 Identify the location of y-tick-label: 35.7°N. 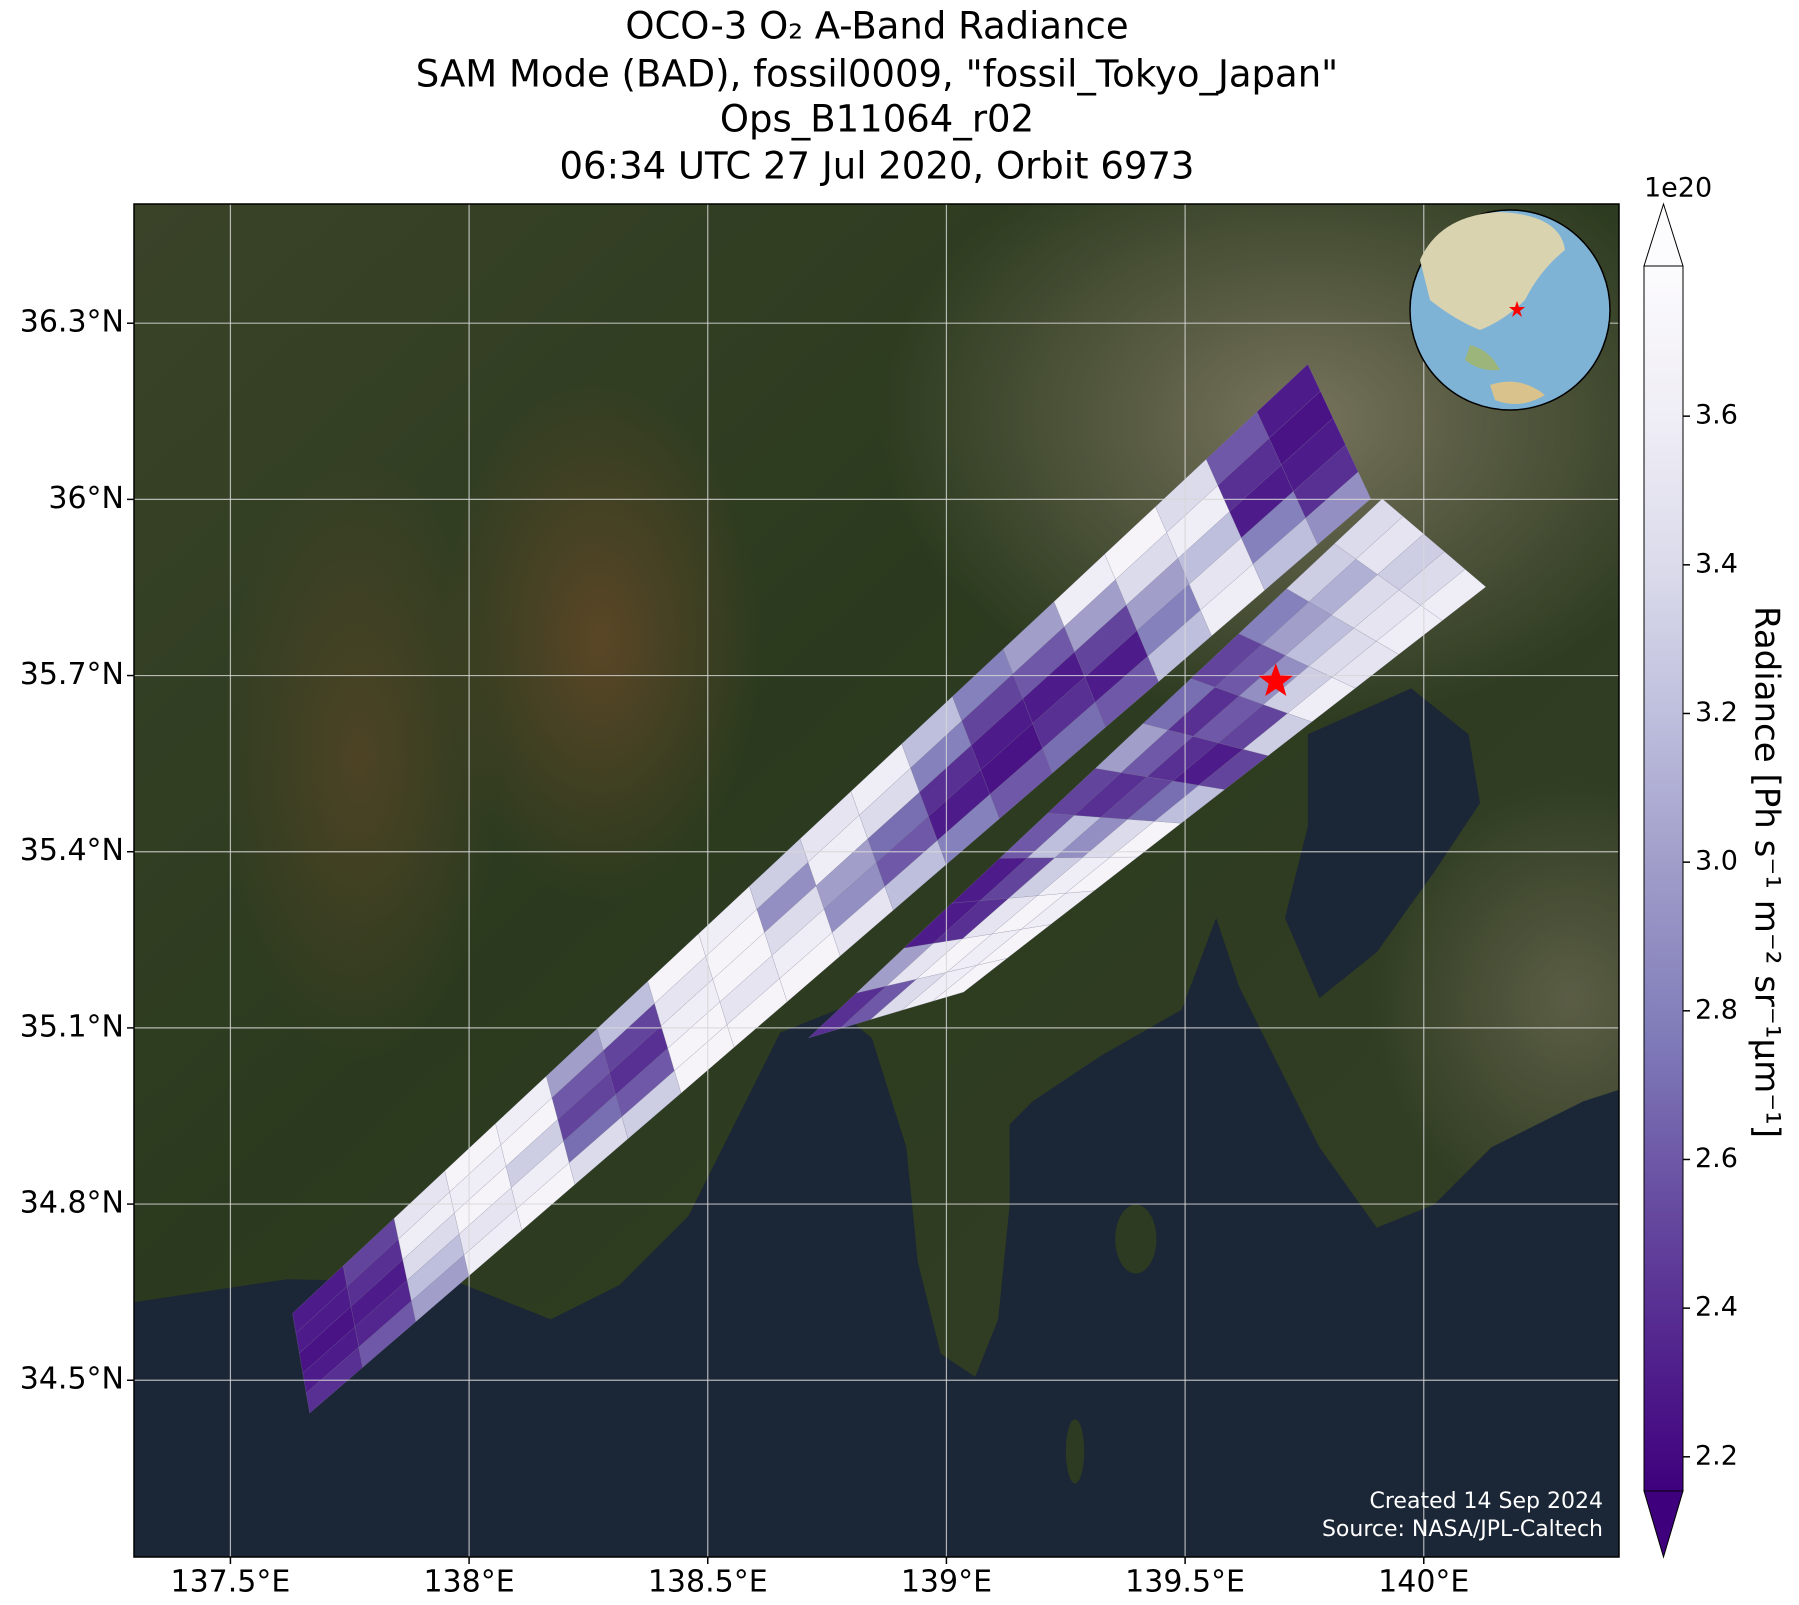
(72, 674).